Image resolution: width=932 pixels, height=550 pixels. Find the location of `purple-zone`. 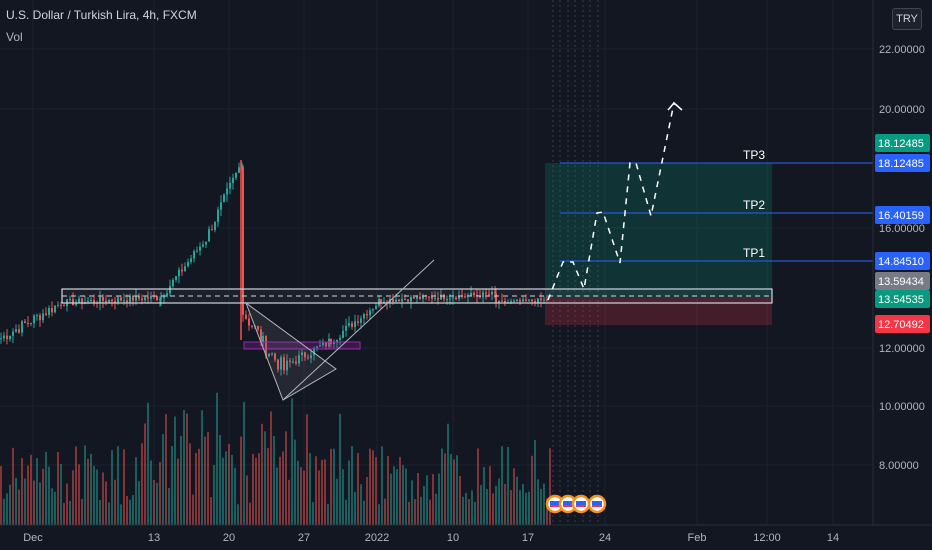

purple-zone is located at coordinates (302, 345).